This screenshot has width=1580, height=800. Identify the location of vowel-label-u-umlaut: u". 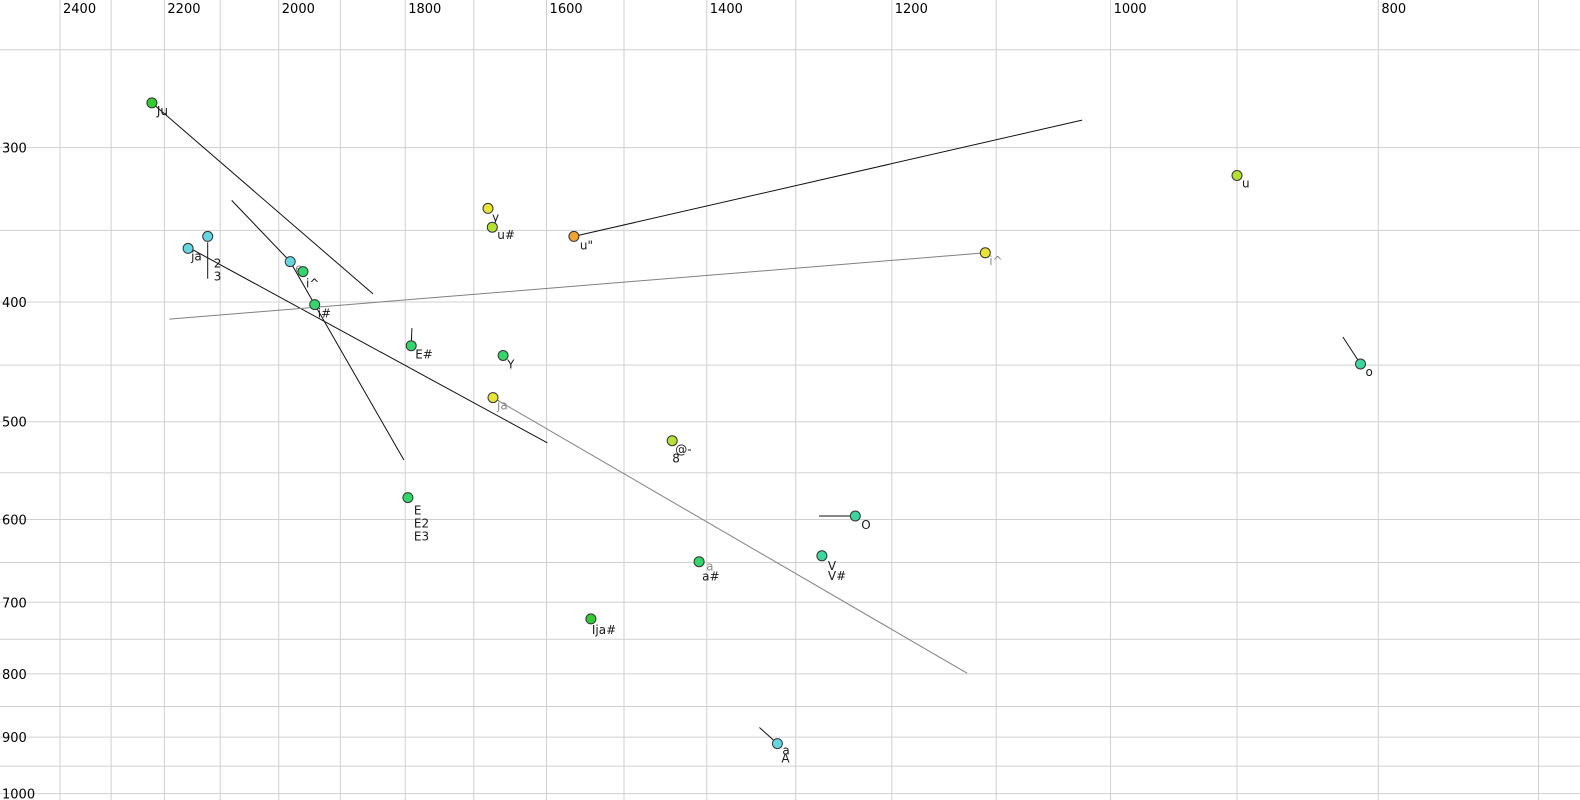
(586, 245).